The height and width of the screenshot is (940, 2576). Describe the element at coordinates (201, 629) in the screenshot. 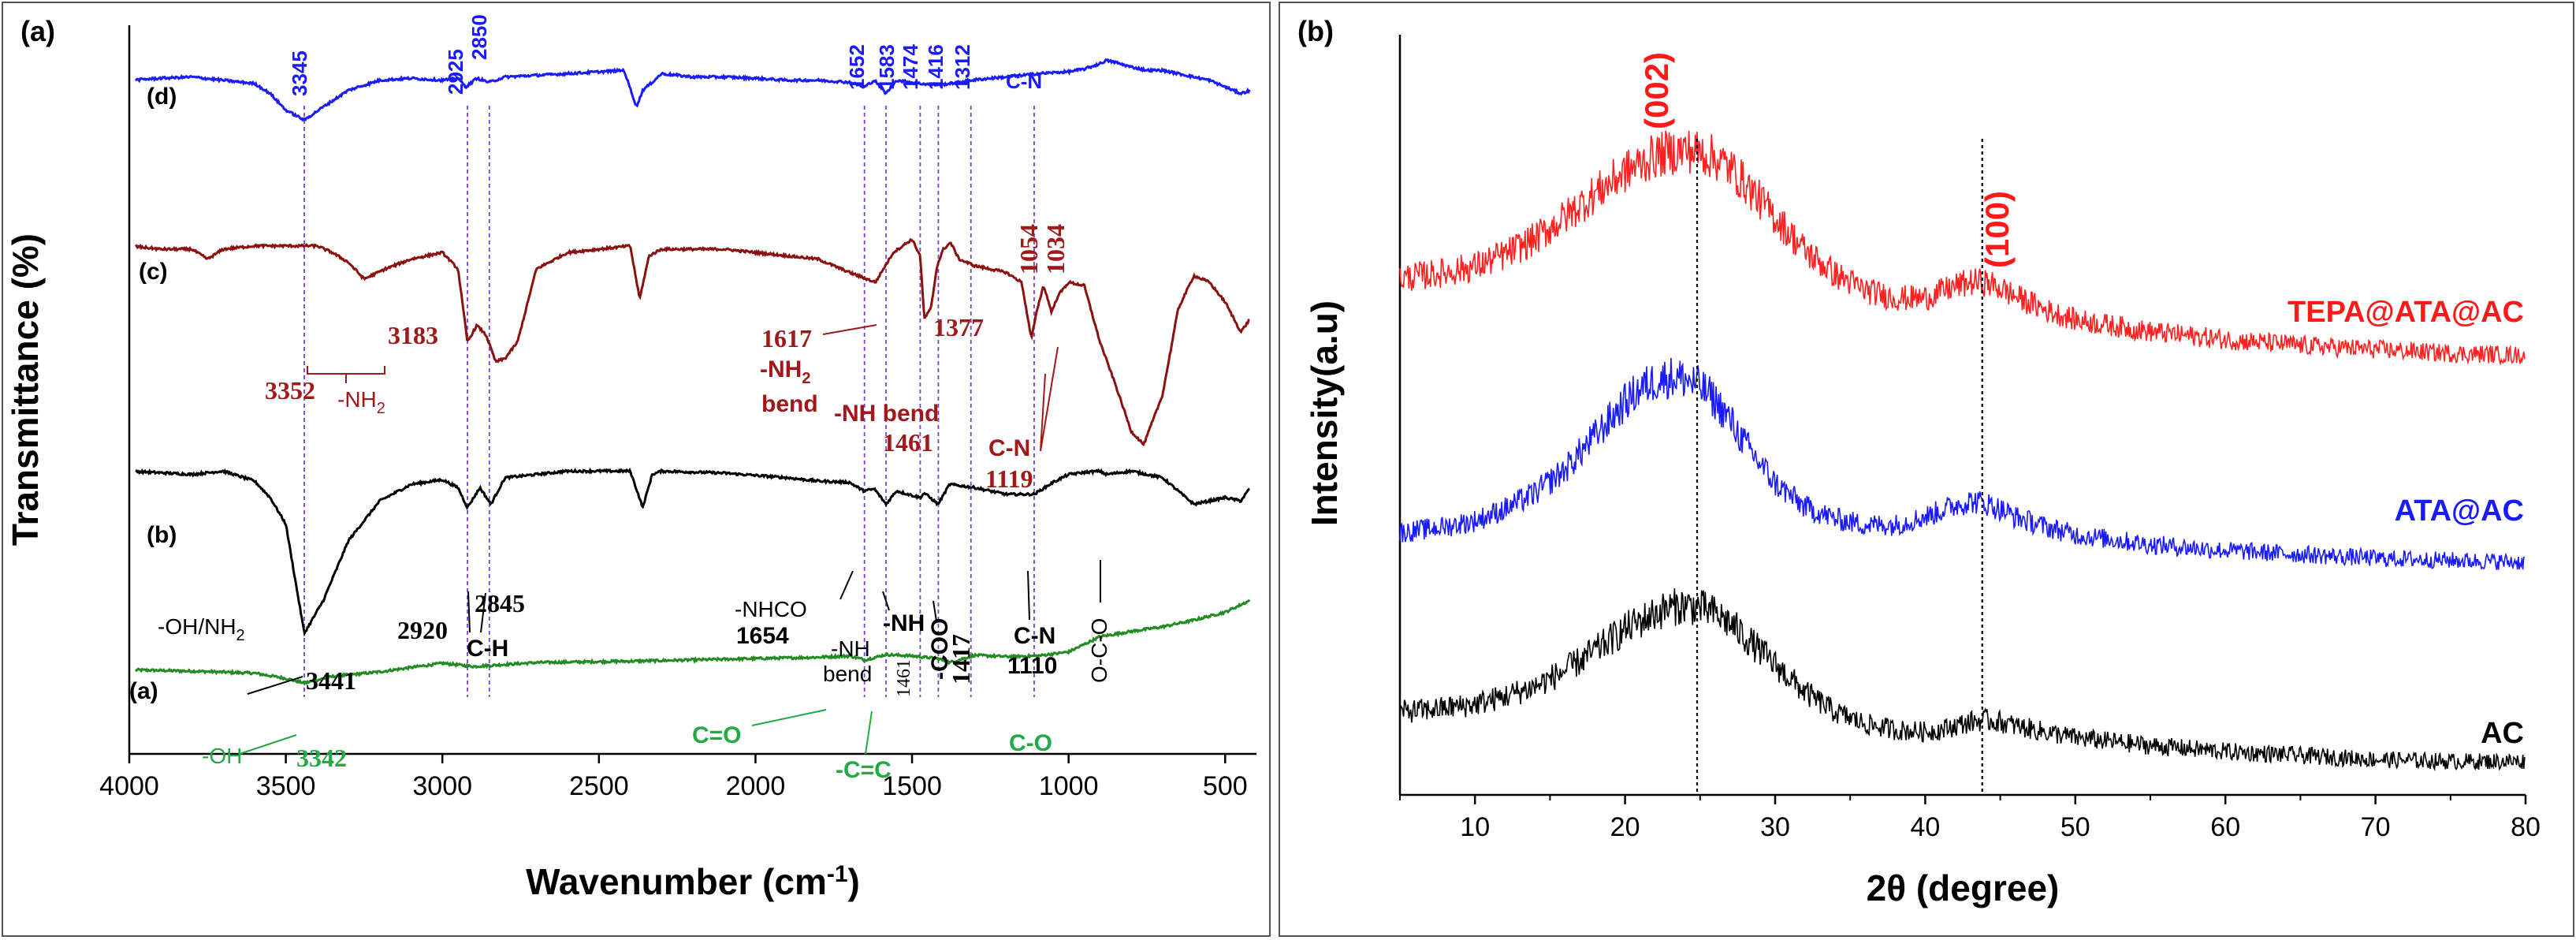

I see `ann-b-ohnh2: -OH/NH2` at that location.